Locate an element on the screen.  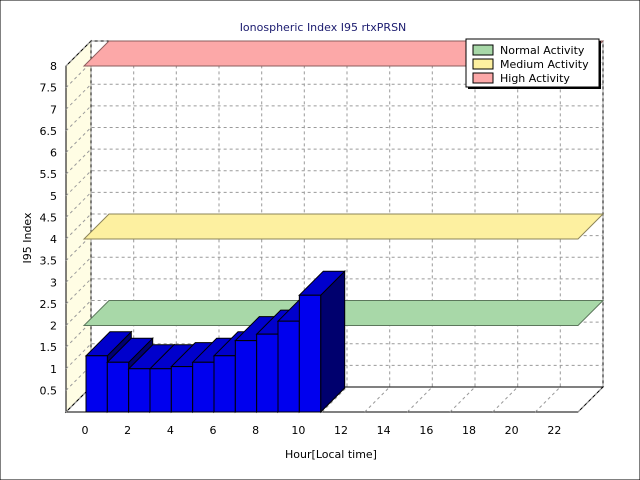
y-tick-label: 0.5 is located at coordinates (49, 390).